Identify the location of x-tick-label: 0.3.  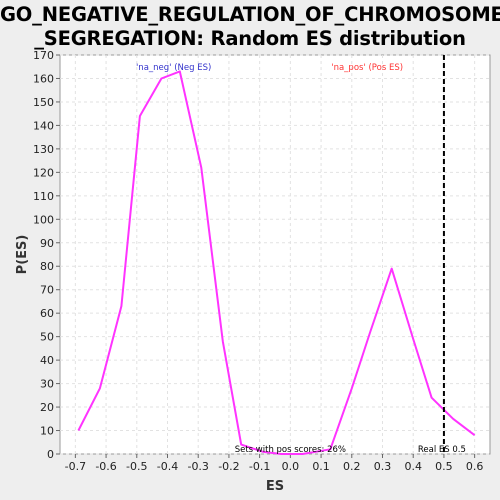
(383, 466).